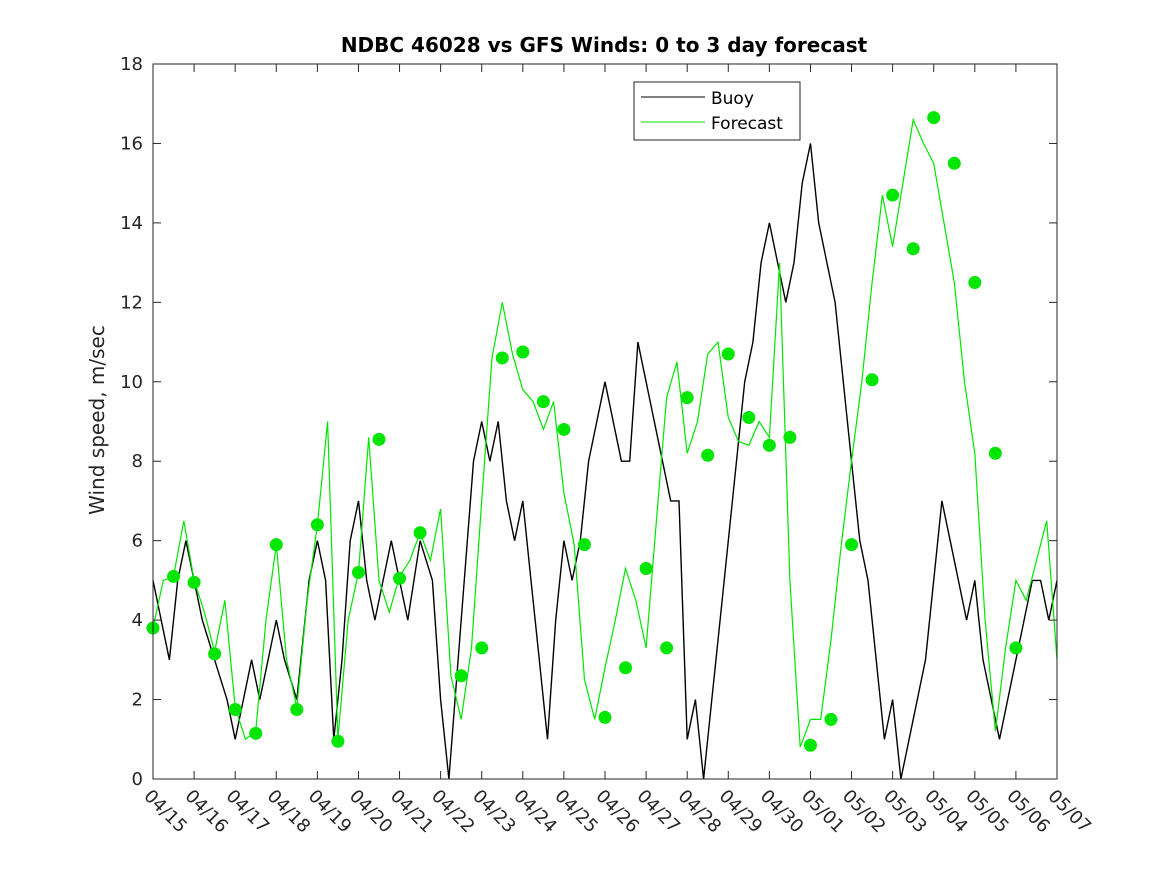  I want to click on y-axis-label: Wind speed, m/sec, so click(97, 420).